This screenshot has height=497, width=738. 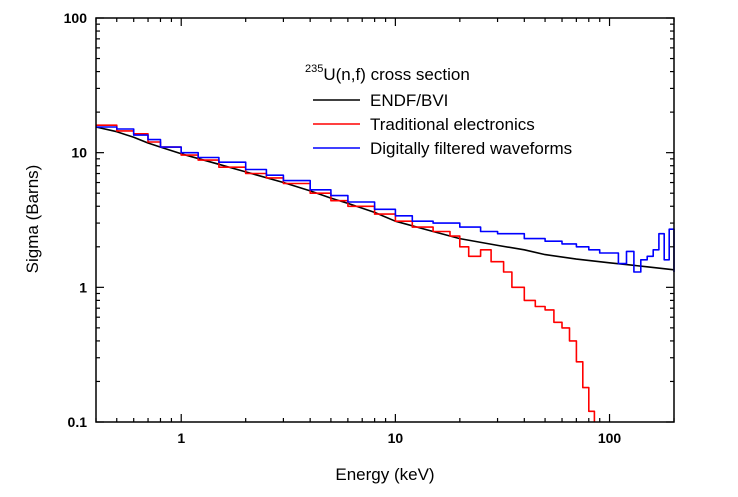 I want to click on legend-title-text: U(n,f) cross section, so click(x=396, y=74).